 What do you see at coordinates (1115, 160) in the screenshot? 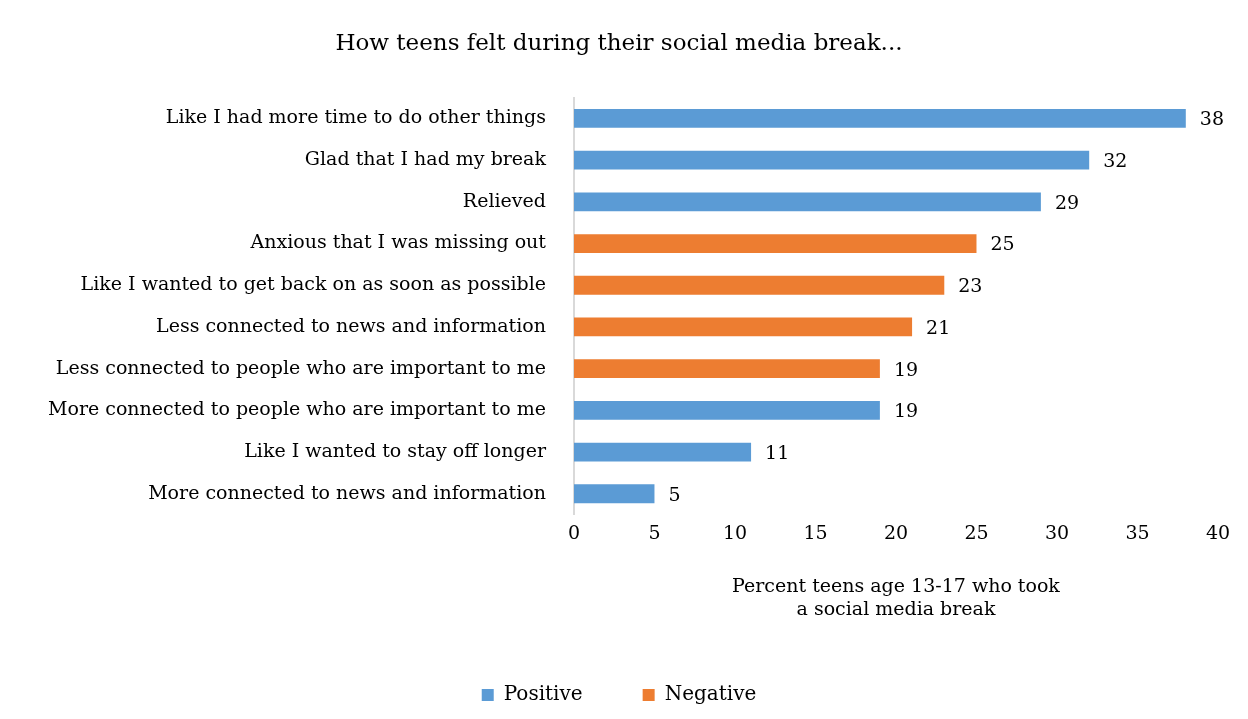
I see `data-label: 32` at bounding box center [1115, 160].